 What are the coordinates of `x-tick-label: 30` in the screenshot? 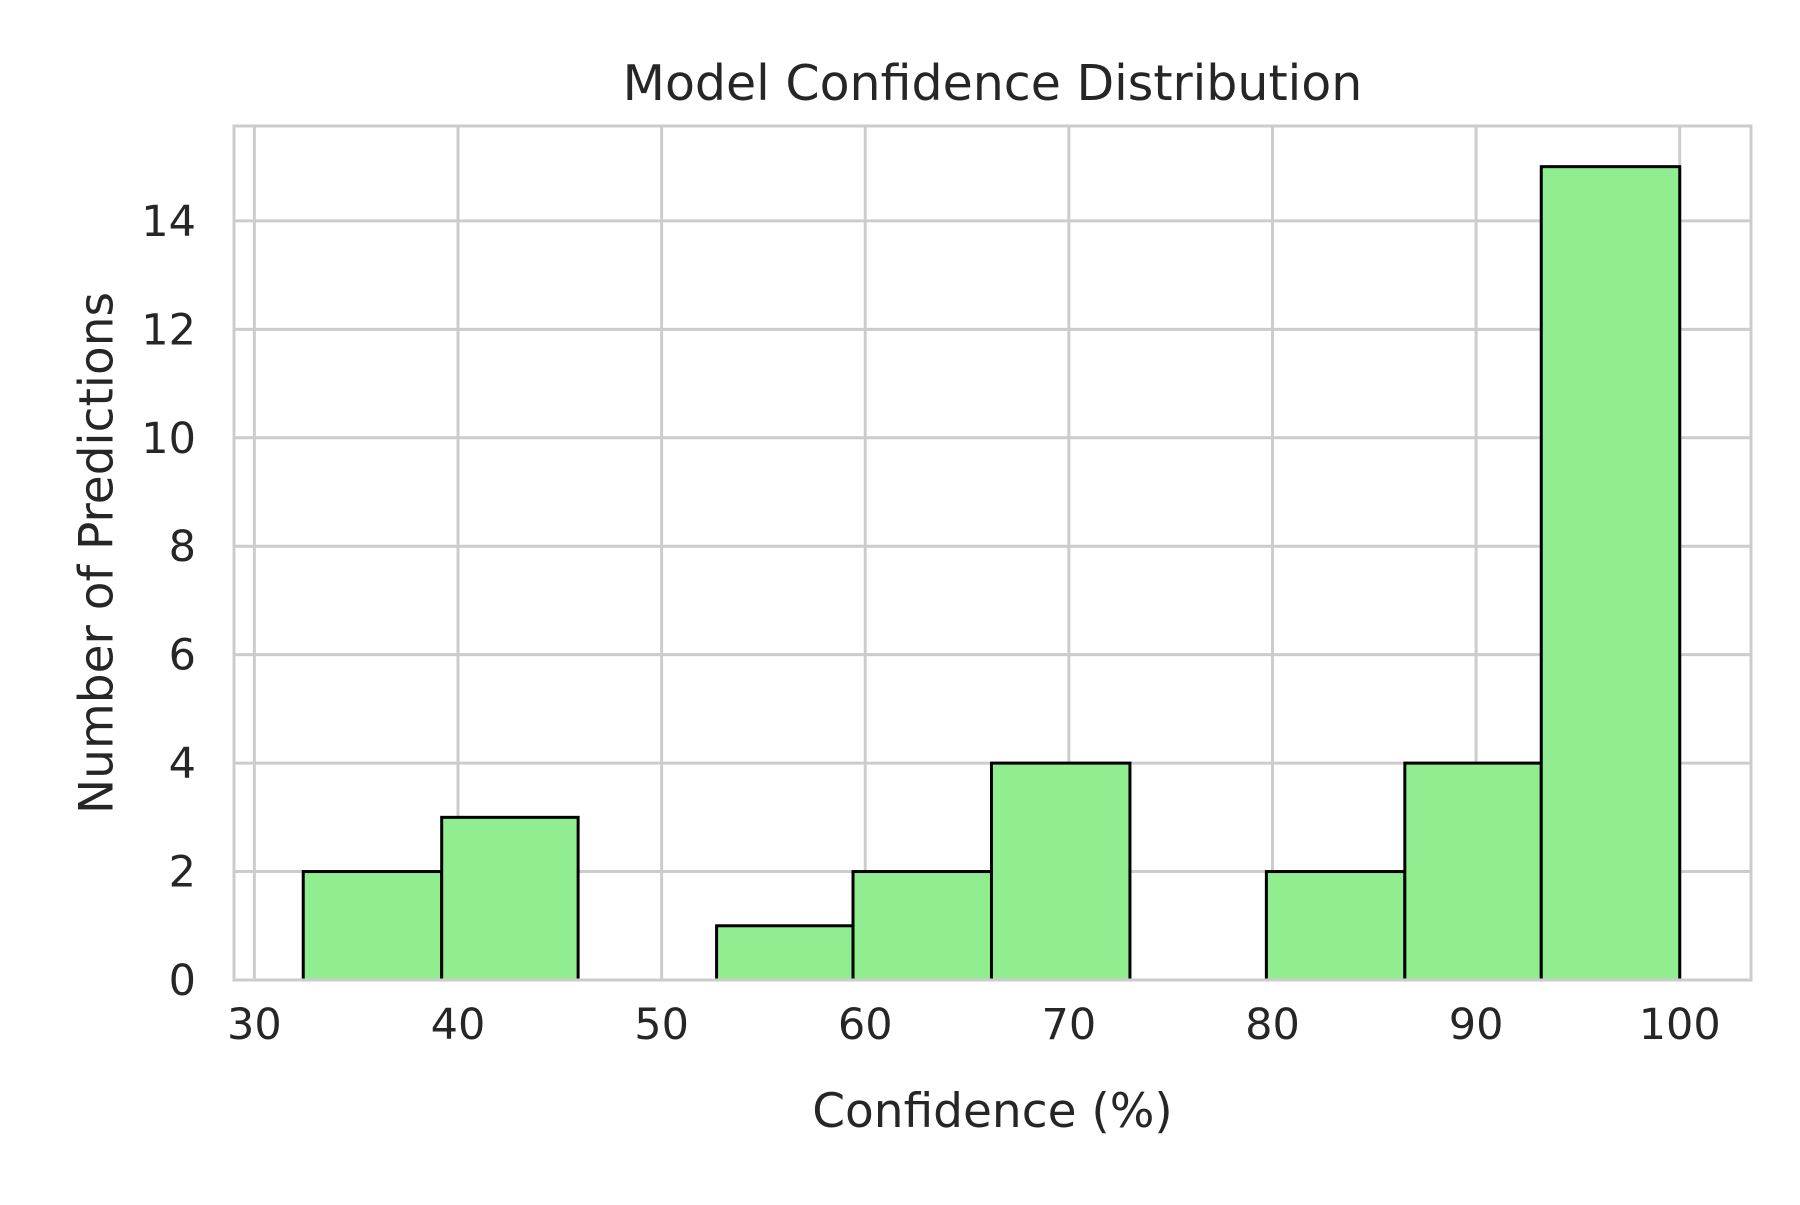 It's located at (254, 1025).